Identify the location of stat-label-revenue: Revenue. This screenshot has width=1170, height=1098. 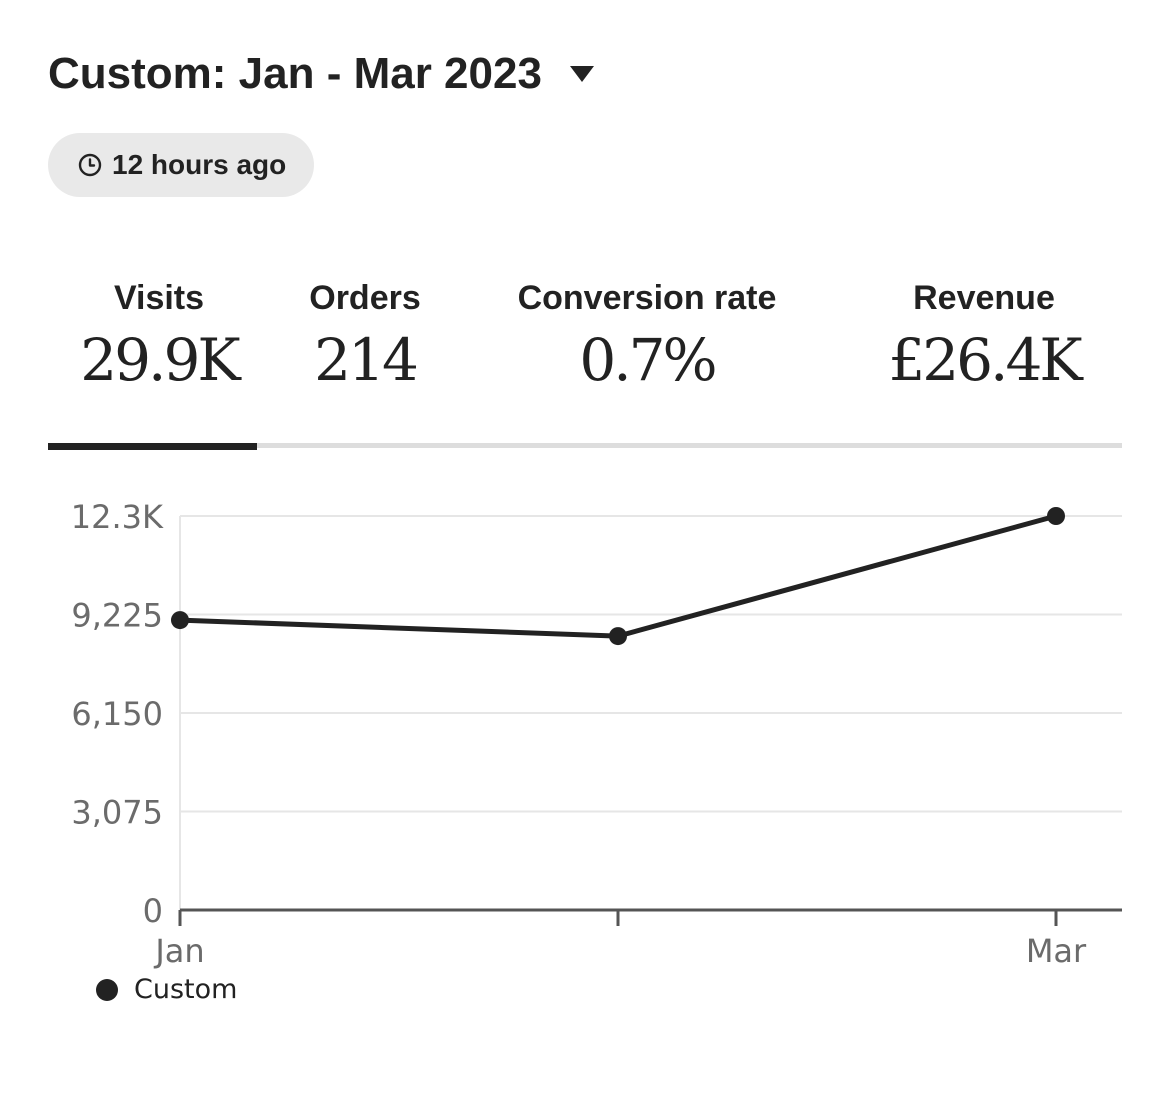
(984, 298).